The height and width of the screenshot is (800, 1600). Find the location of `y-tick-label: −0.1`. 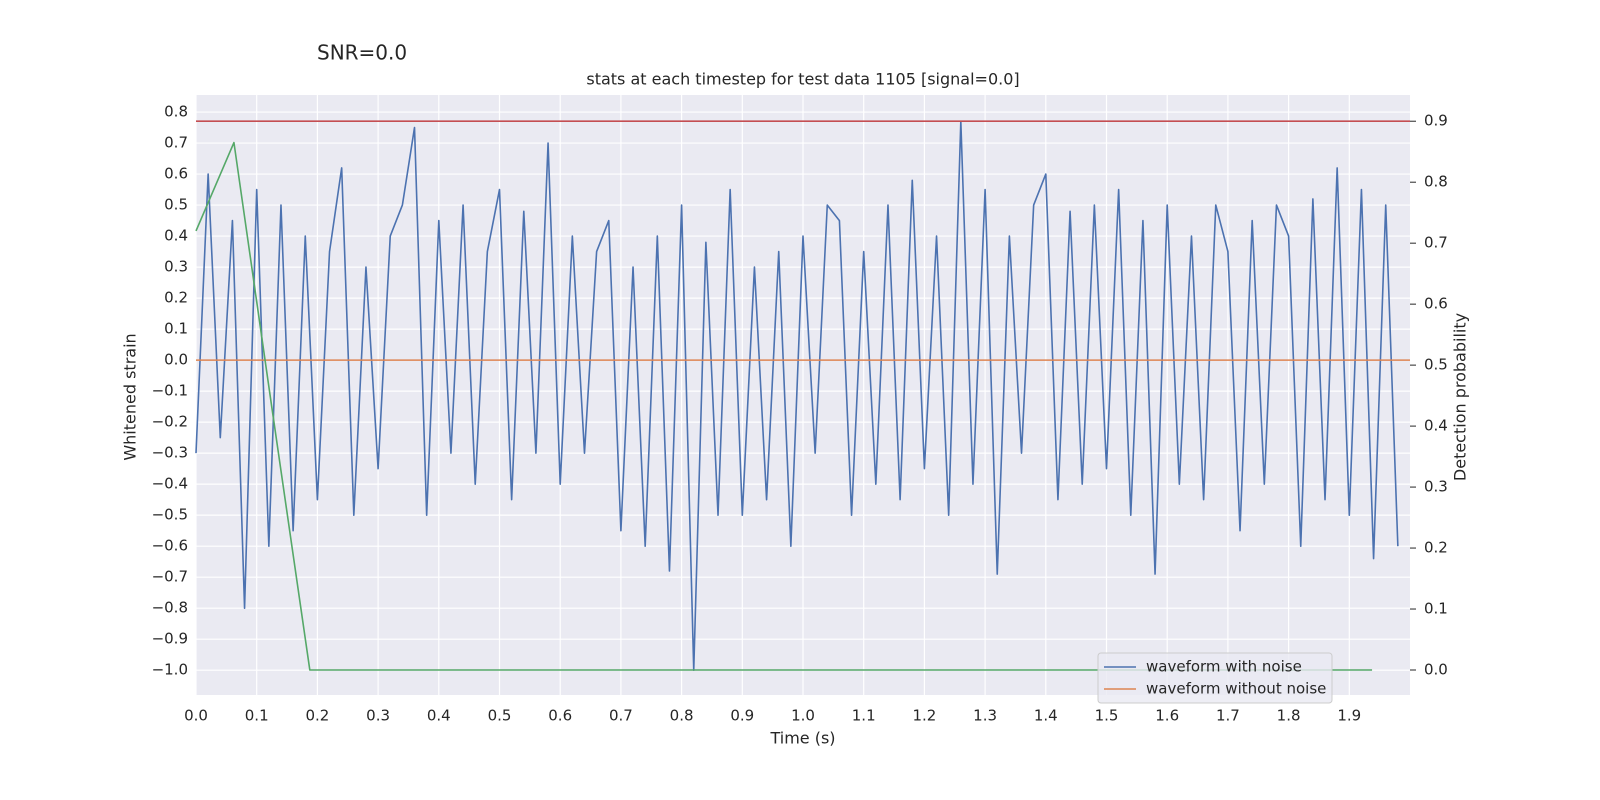

y-tick-label: −0.1 is located at coordinates (170, 391).